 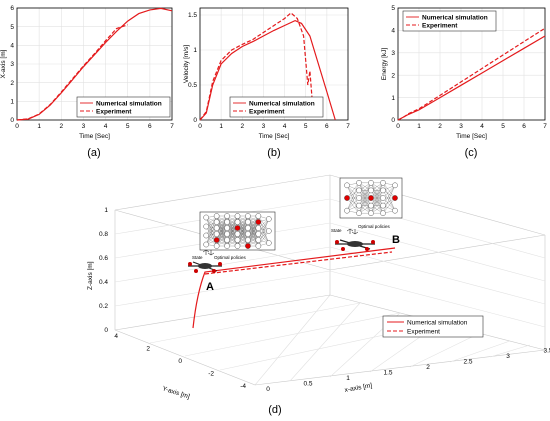 What do you see at coordinates (274, 410) in the screenshot?
I see `panel-label-d: (d)` at bounding box center [274, 410].